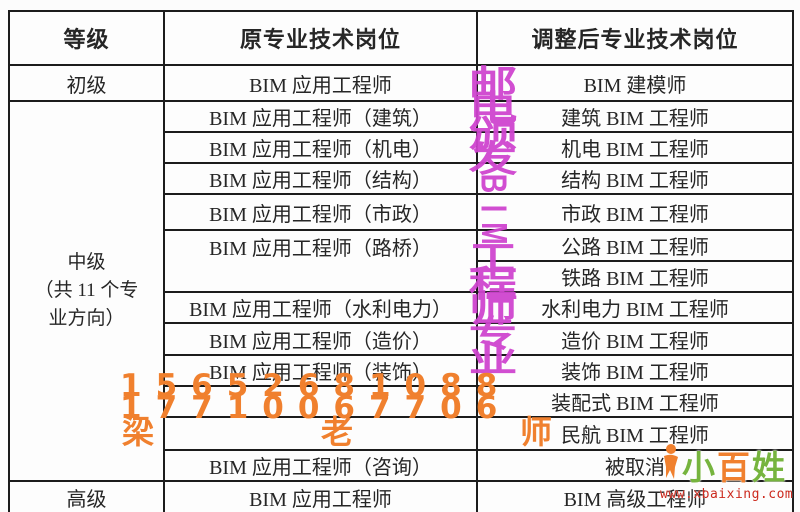 The height and width of the screenshot is (512, 800). What do you see at coordinates (635, 245) in the screenshot?
I see `cell-adjusted: 公路 BIM 工程师` at bounding box center [635, 245].